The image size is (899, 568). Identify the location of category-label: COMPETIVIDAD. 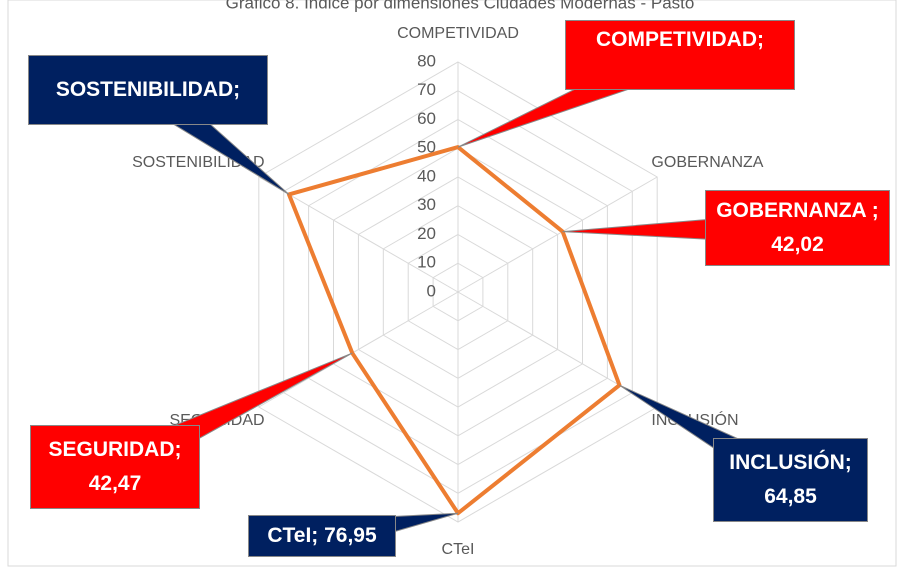
(458, 33).